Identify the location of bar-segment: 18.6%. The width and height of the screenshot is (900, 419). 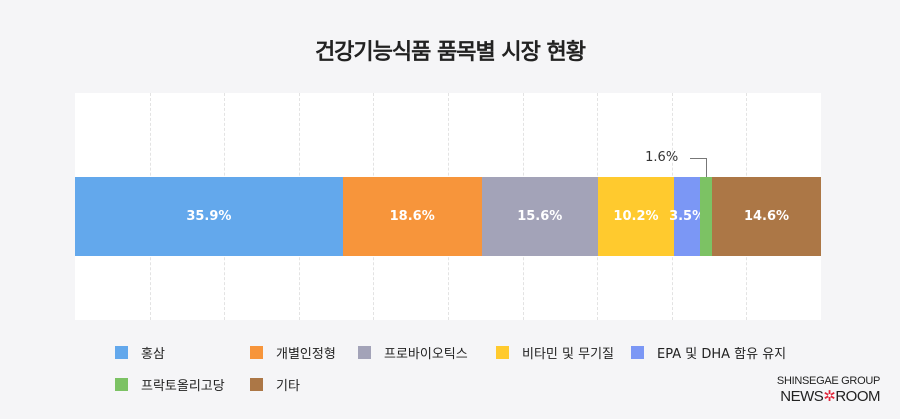
(412, 216).